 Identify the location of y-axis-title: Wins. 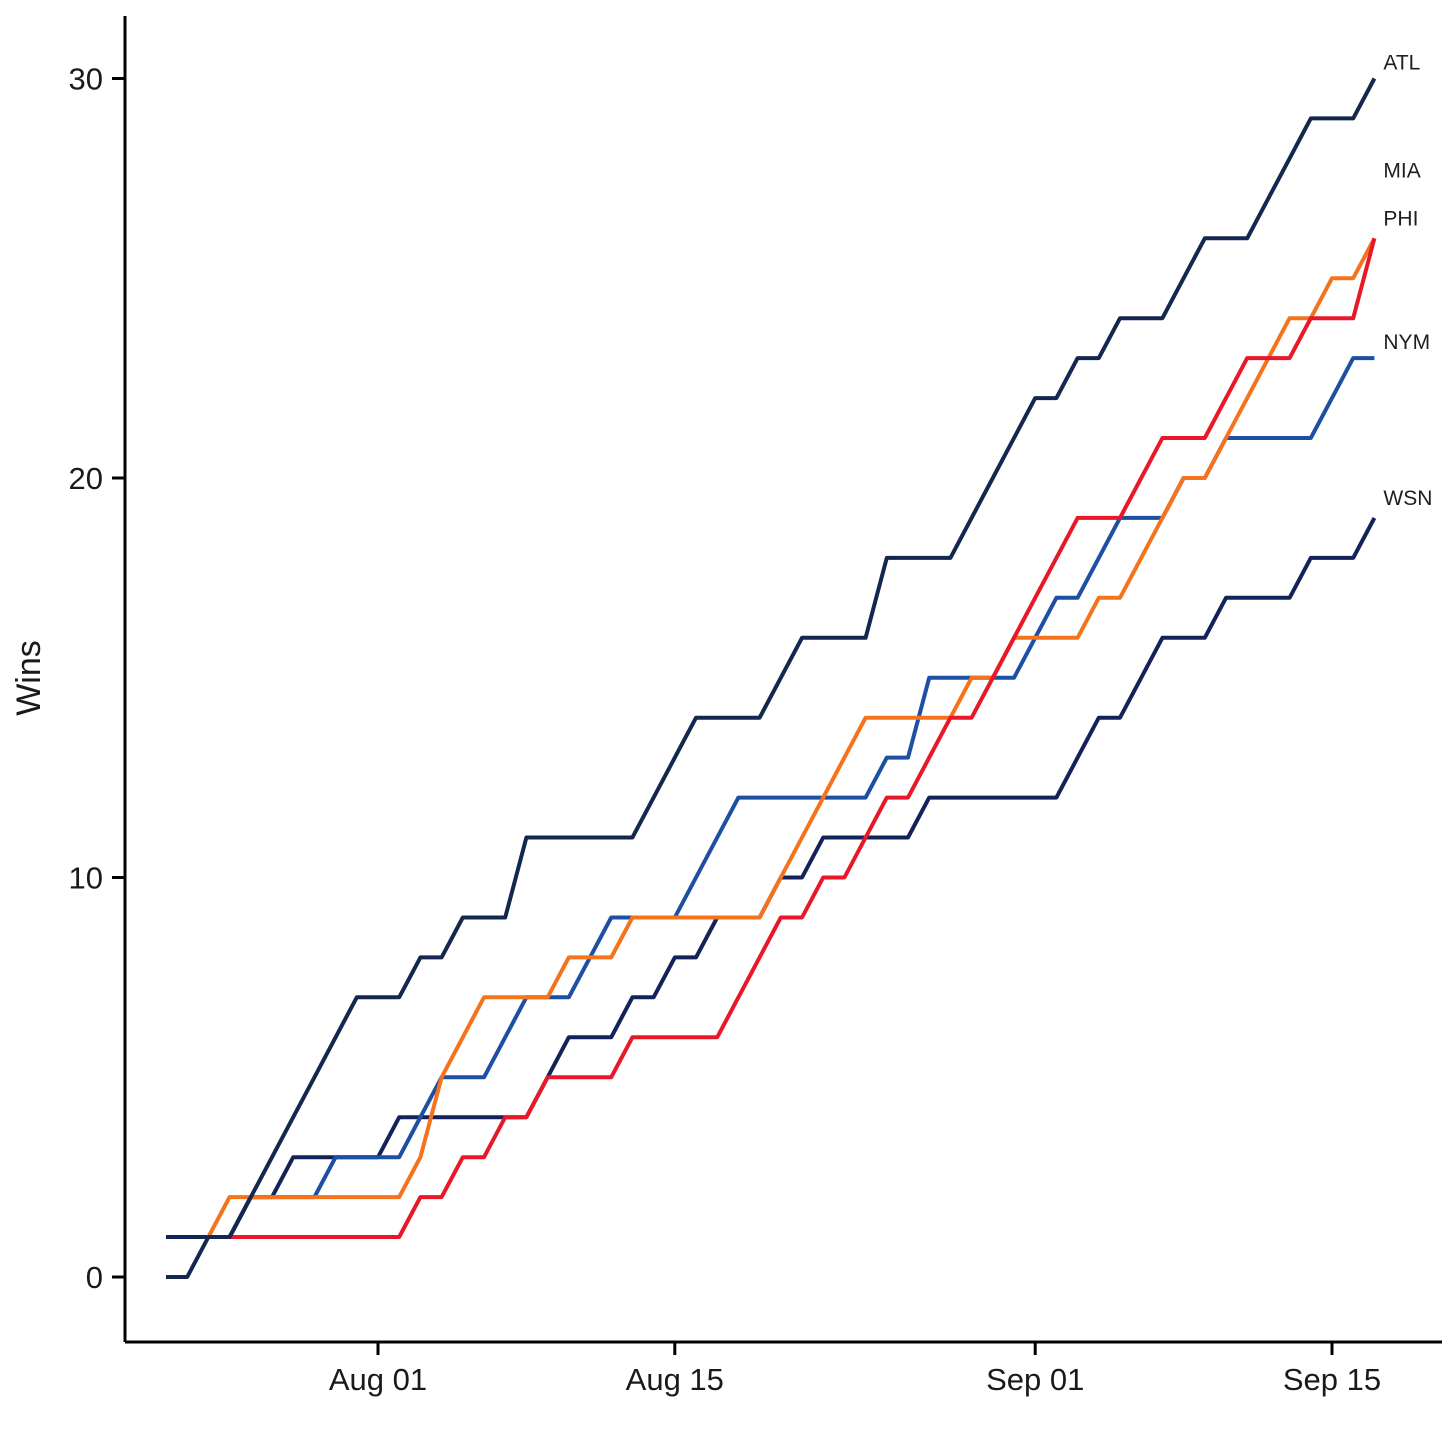
(29, 678).